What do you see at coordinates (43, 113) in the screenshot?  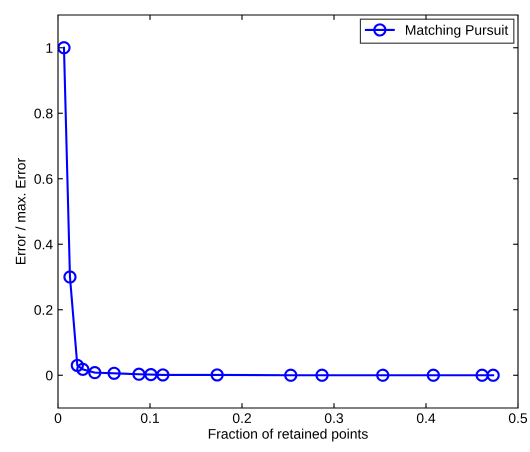 I see `y-tick-label: 0.8` at bounding box center [43, 113].